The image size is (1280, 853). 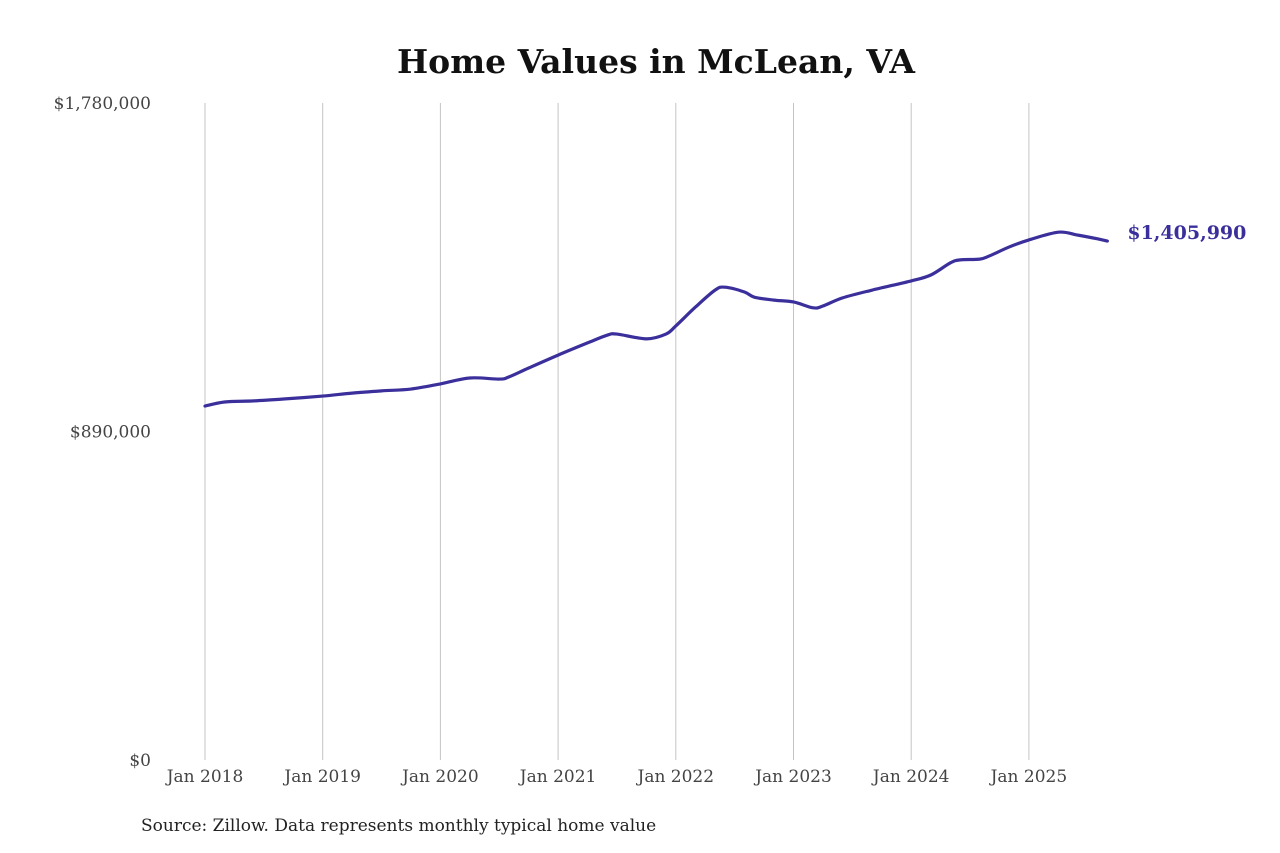 What do you see at coordinates (110, 433) in the screenshot?
I see `y-tick-label: $890,000` at bounding box center [110, 433].